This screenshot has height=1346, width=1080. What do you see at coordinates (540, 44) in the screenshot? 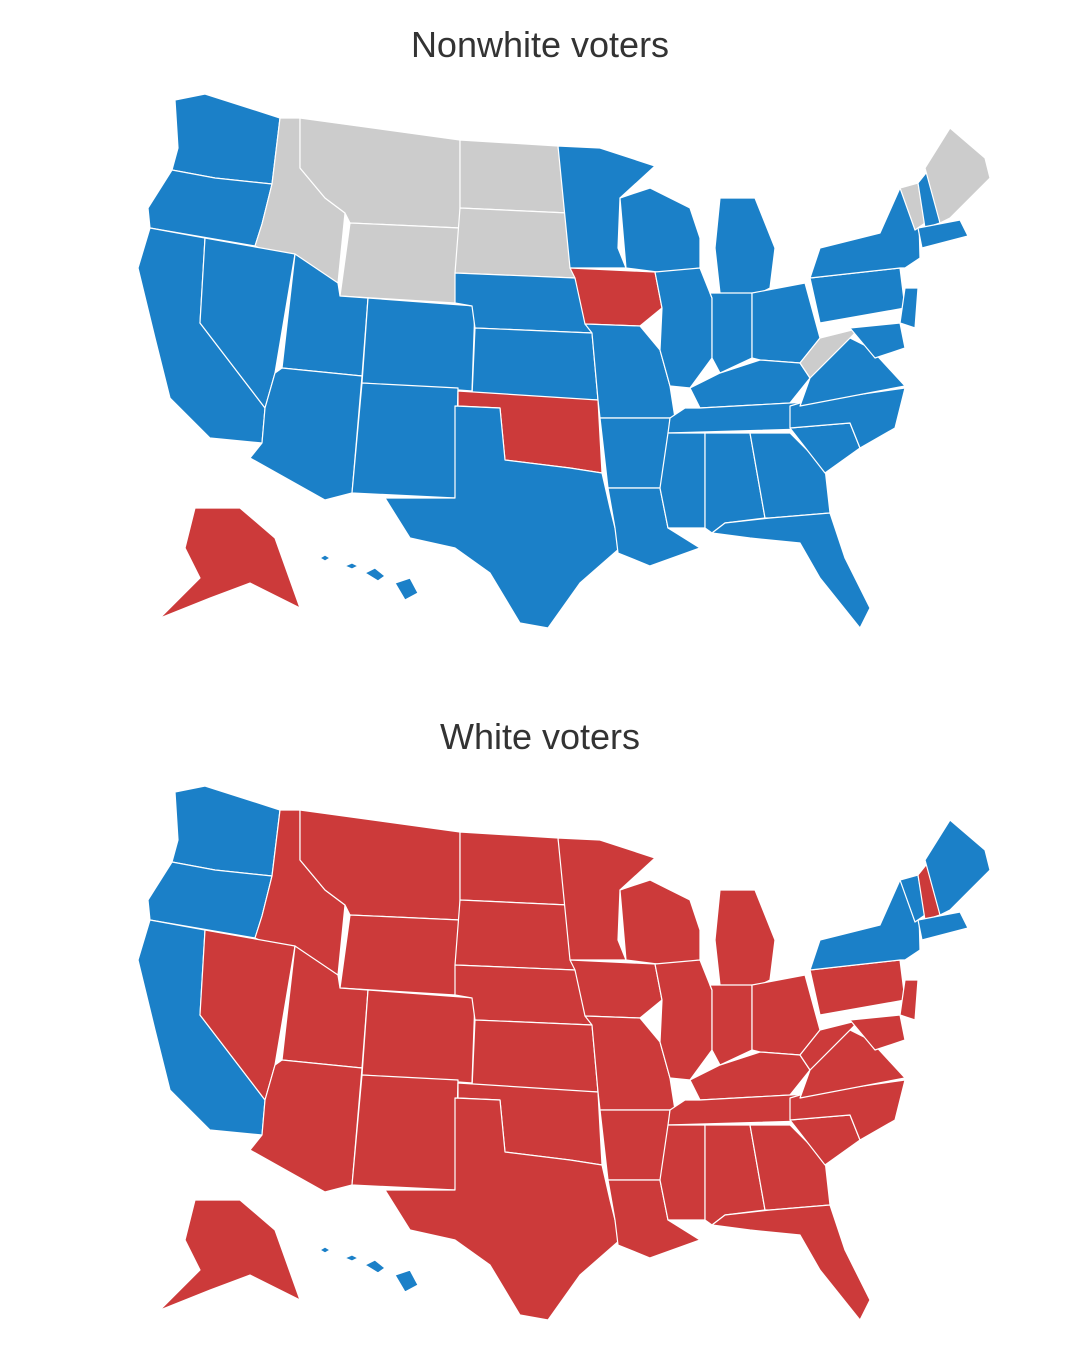
I see `map-title: Nonwhite voters` at bounding box center [540, 44].